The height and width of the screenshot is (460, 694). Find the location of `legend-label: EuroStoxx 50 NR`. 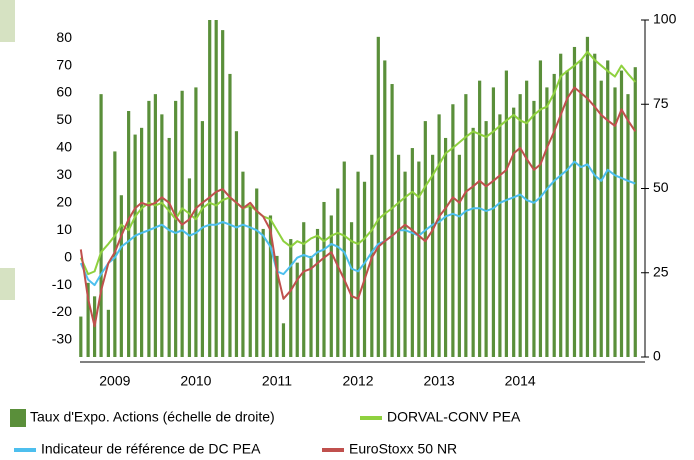

legend-label: EuroStoxx 50 NR is located at coordinates (403, 449).